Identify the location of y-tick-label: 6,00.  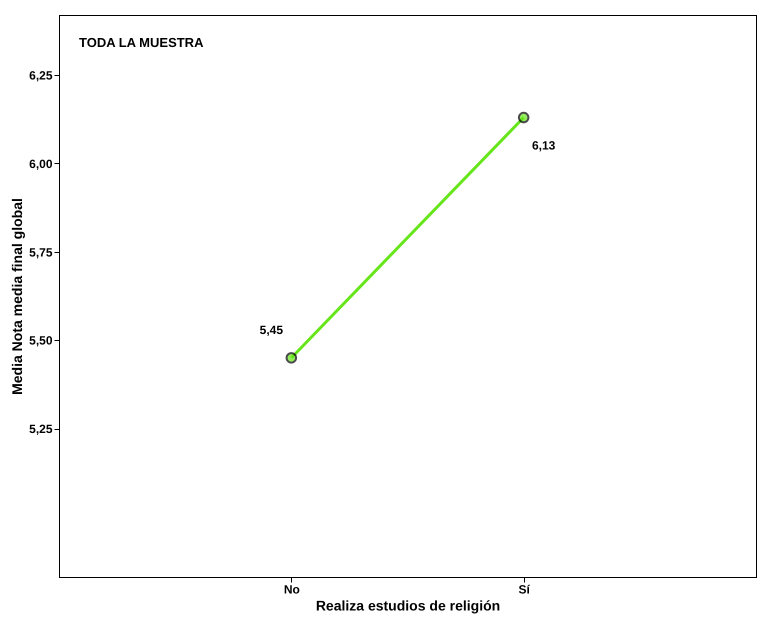
(41, 163).